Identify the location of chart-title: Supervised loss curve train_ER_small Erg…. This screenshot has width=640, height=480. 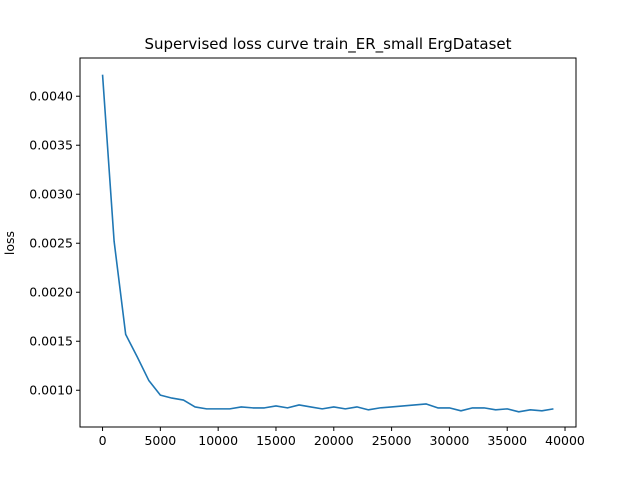
(327, 44).